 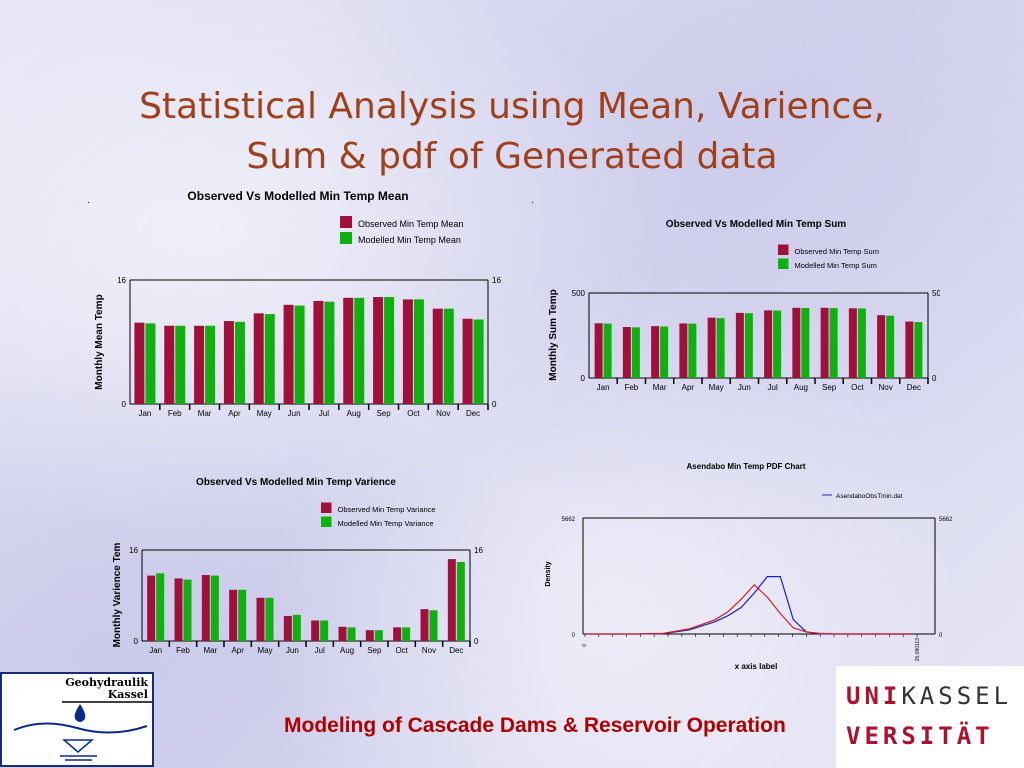 I want to click on logo-right-uni: UNI, so click(x=874, y=696).